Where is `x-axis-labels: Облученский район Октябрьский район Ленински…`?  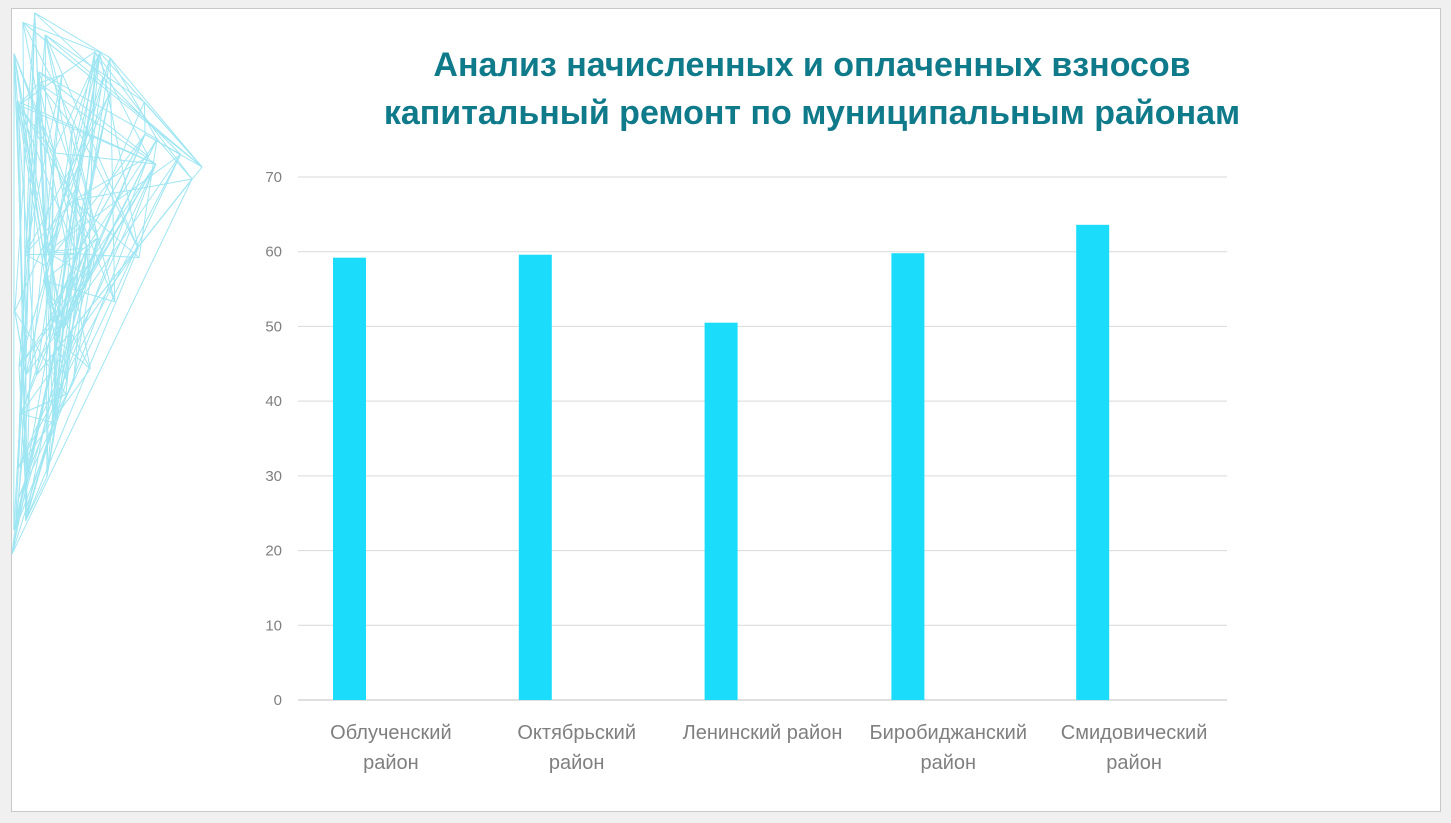 x-axis-labels: Облученский район Октябрьский район Ленински… is located at coordinates (768, 748).